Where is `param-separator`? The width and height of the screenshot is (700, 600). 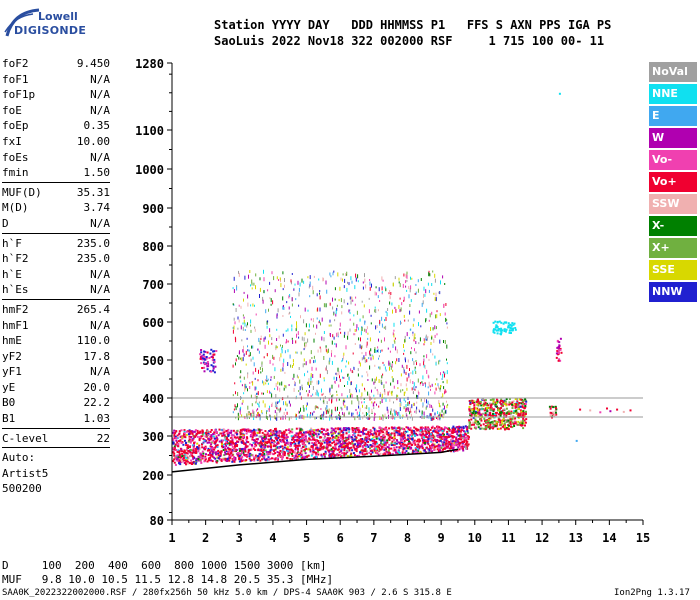
param-separator is located at coordinates (56, 428).